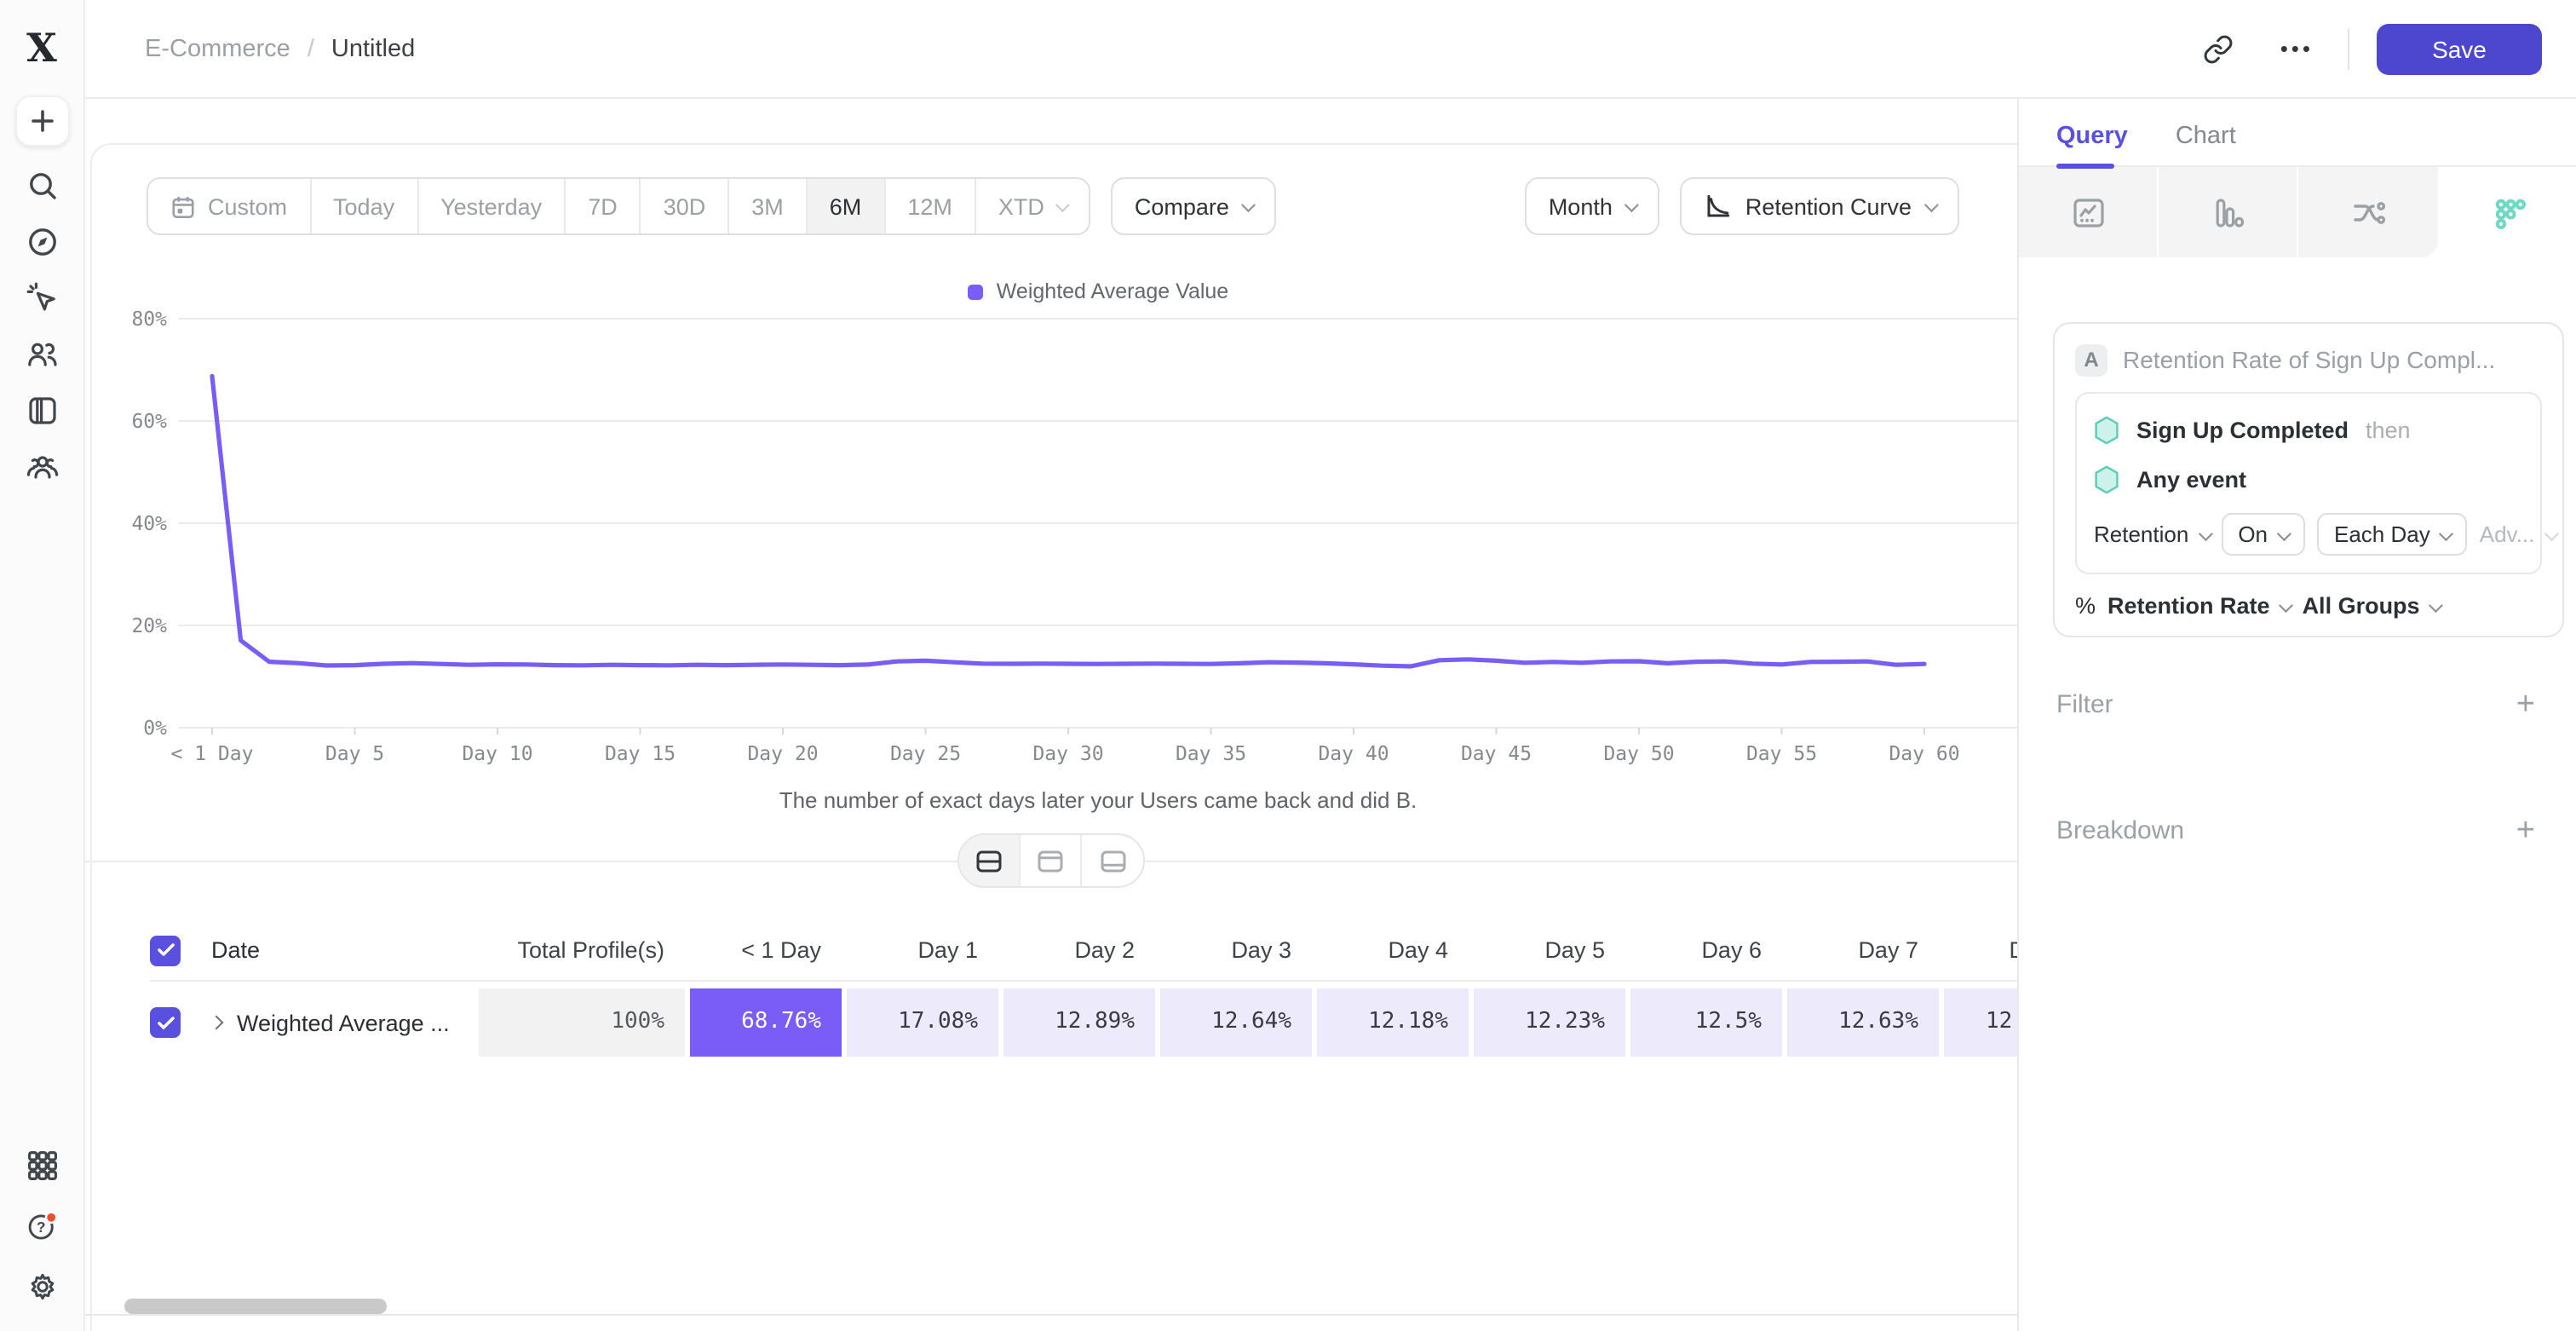  Describe the element at coordinates (2086, 606) in the screenshot. I see `percent-sign: %` at that location.